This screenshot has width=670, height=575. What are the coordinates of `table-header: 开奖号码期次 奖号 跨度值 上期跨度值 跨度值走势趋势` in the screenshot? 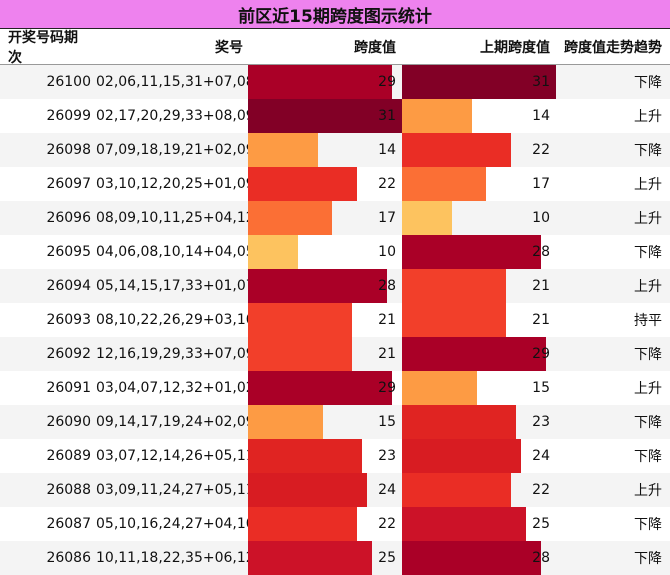 It's located at (335, 47).